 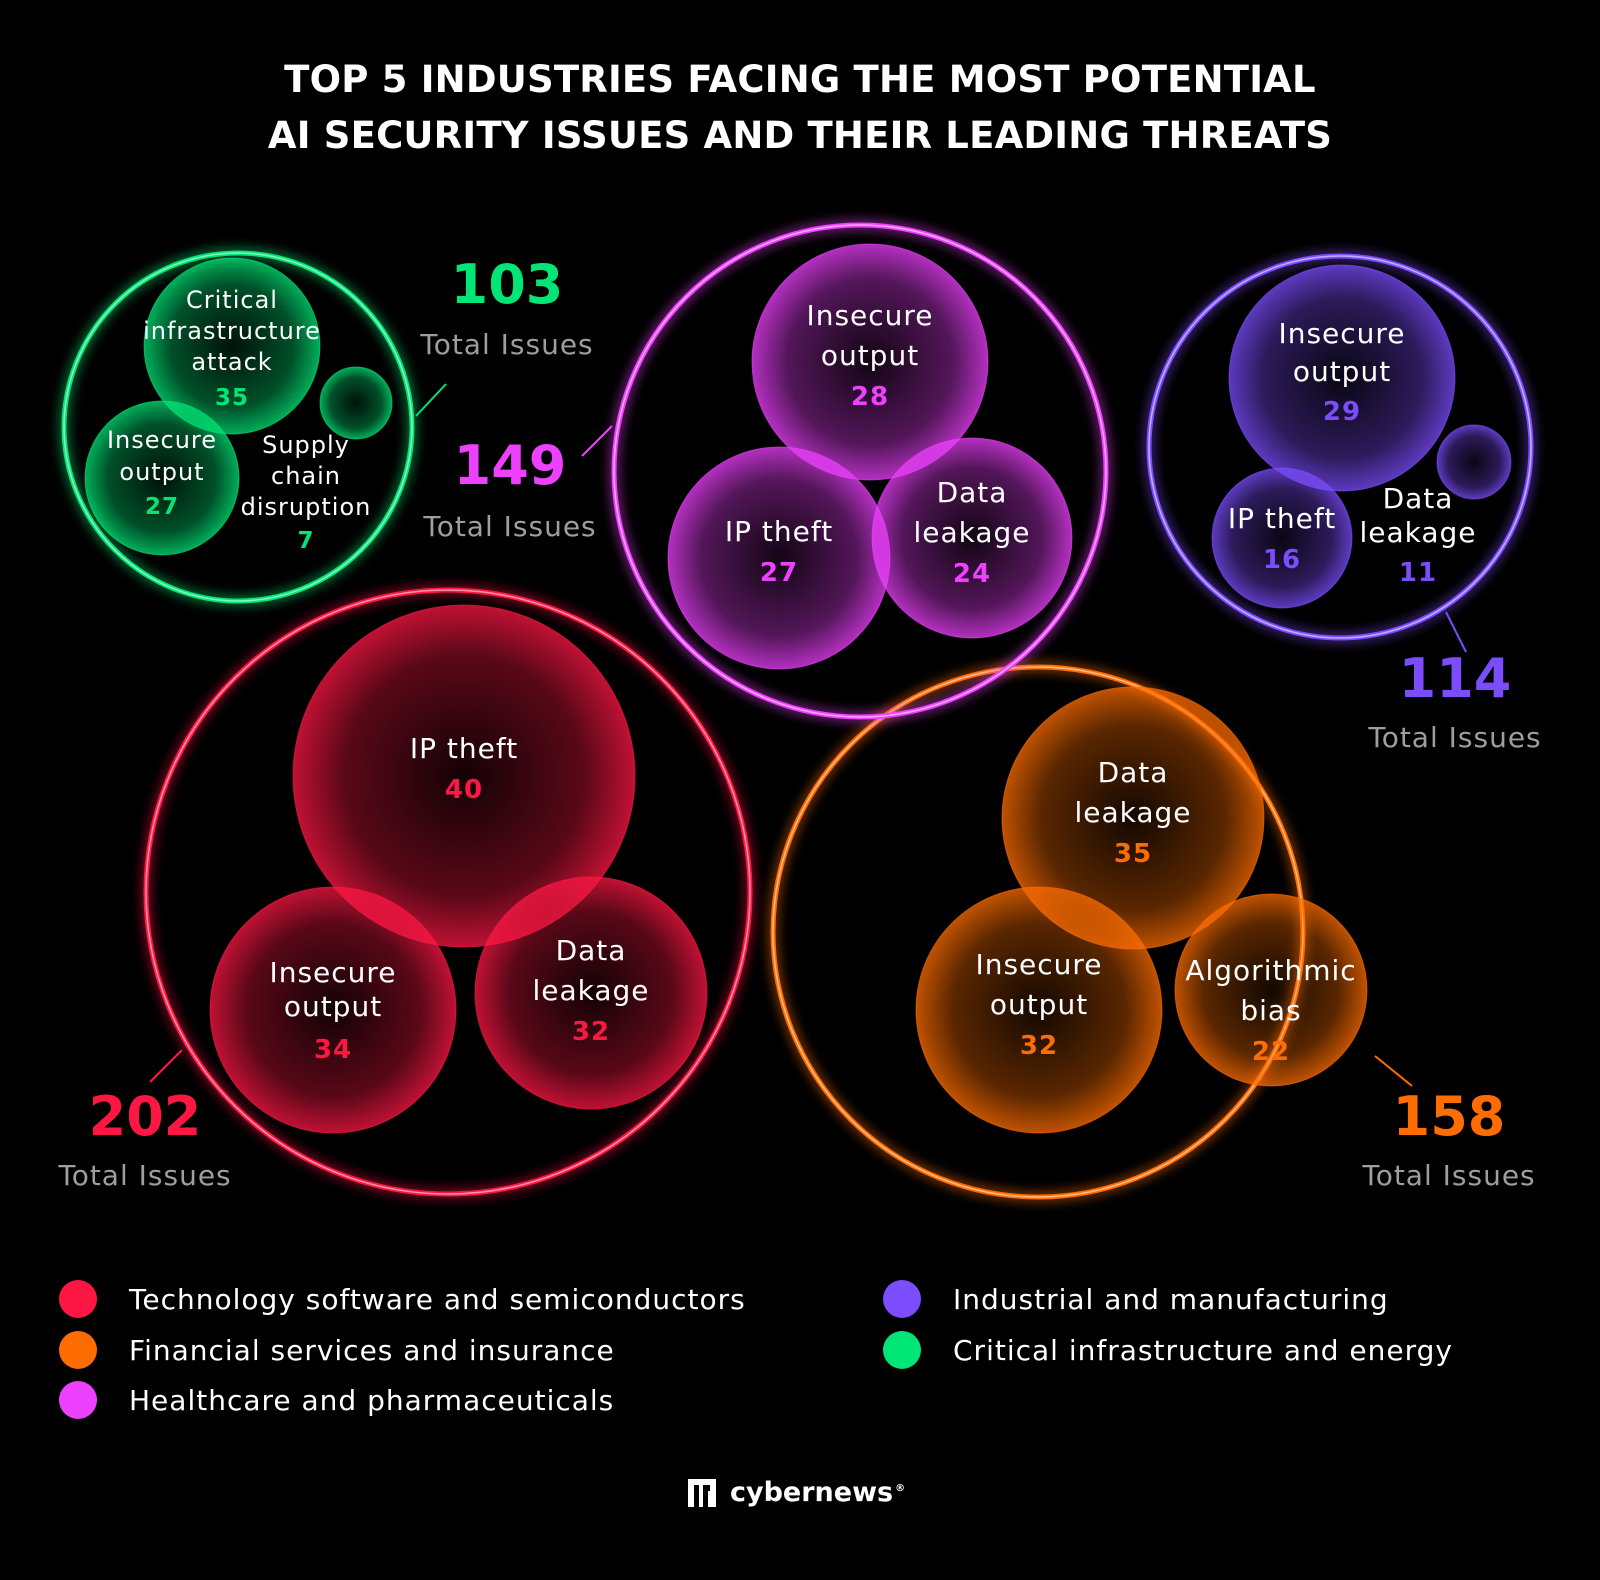 I want to click on threat-label-healthcare-2: leakage, so click(x=971, y=532).